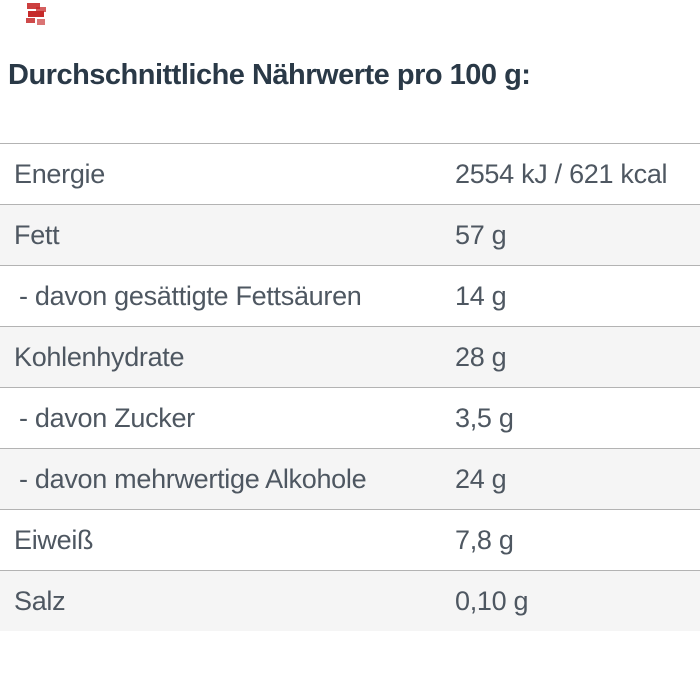 This screenshot has width=700, height=700. I want to click on row-label: Kohlenhydrate, so click(99, 356).